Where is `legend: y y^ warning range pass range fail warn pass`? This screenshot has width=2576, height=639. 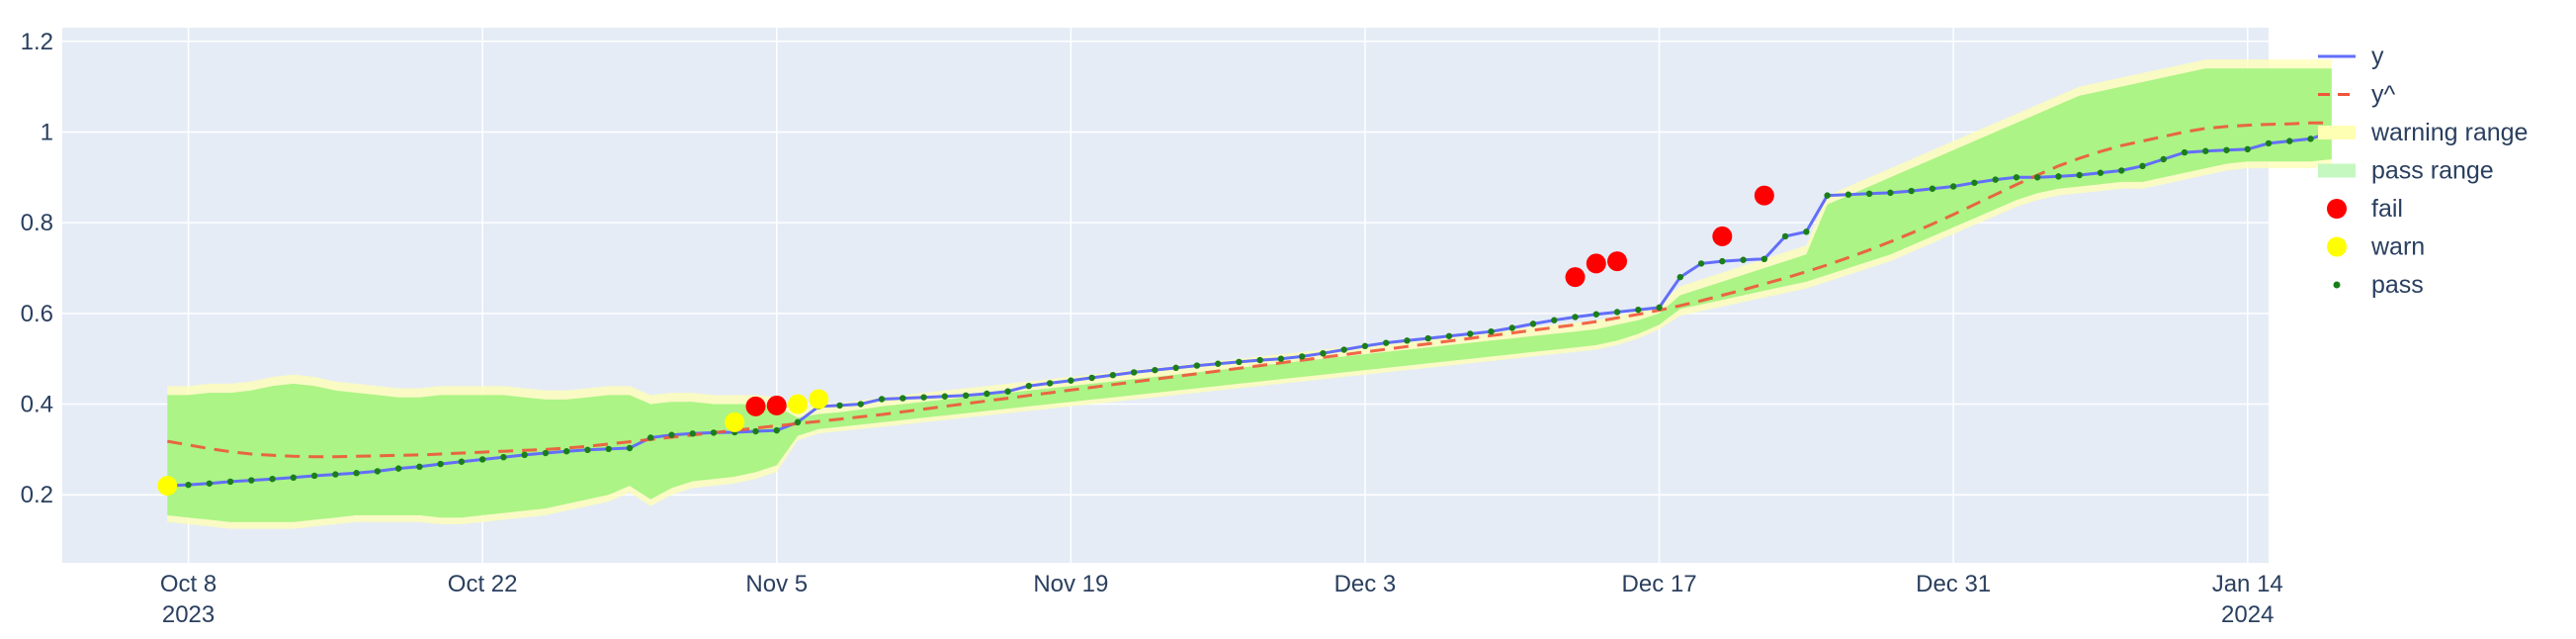
legend: y y^ warning range pass range fail warn pass is located at coordinates (2423, 171).